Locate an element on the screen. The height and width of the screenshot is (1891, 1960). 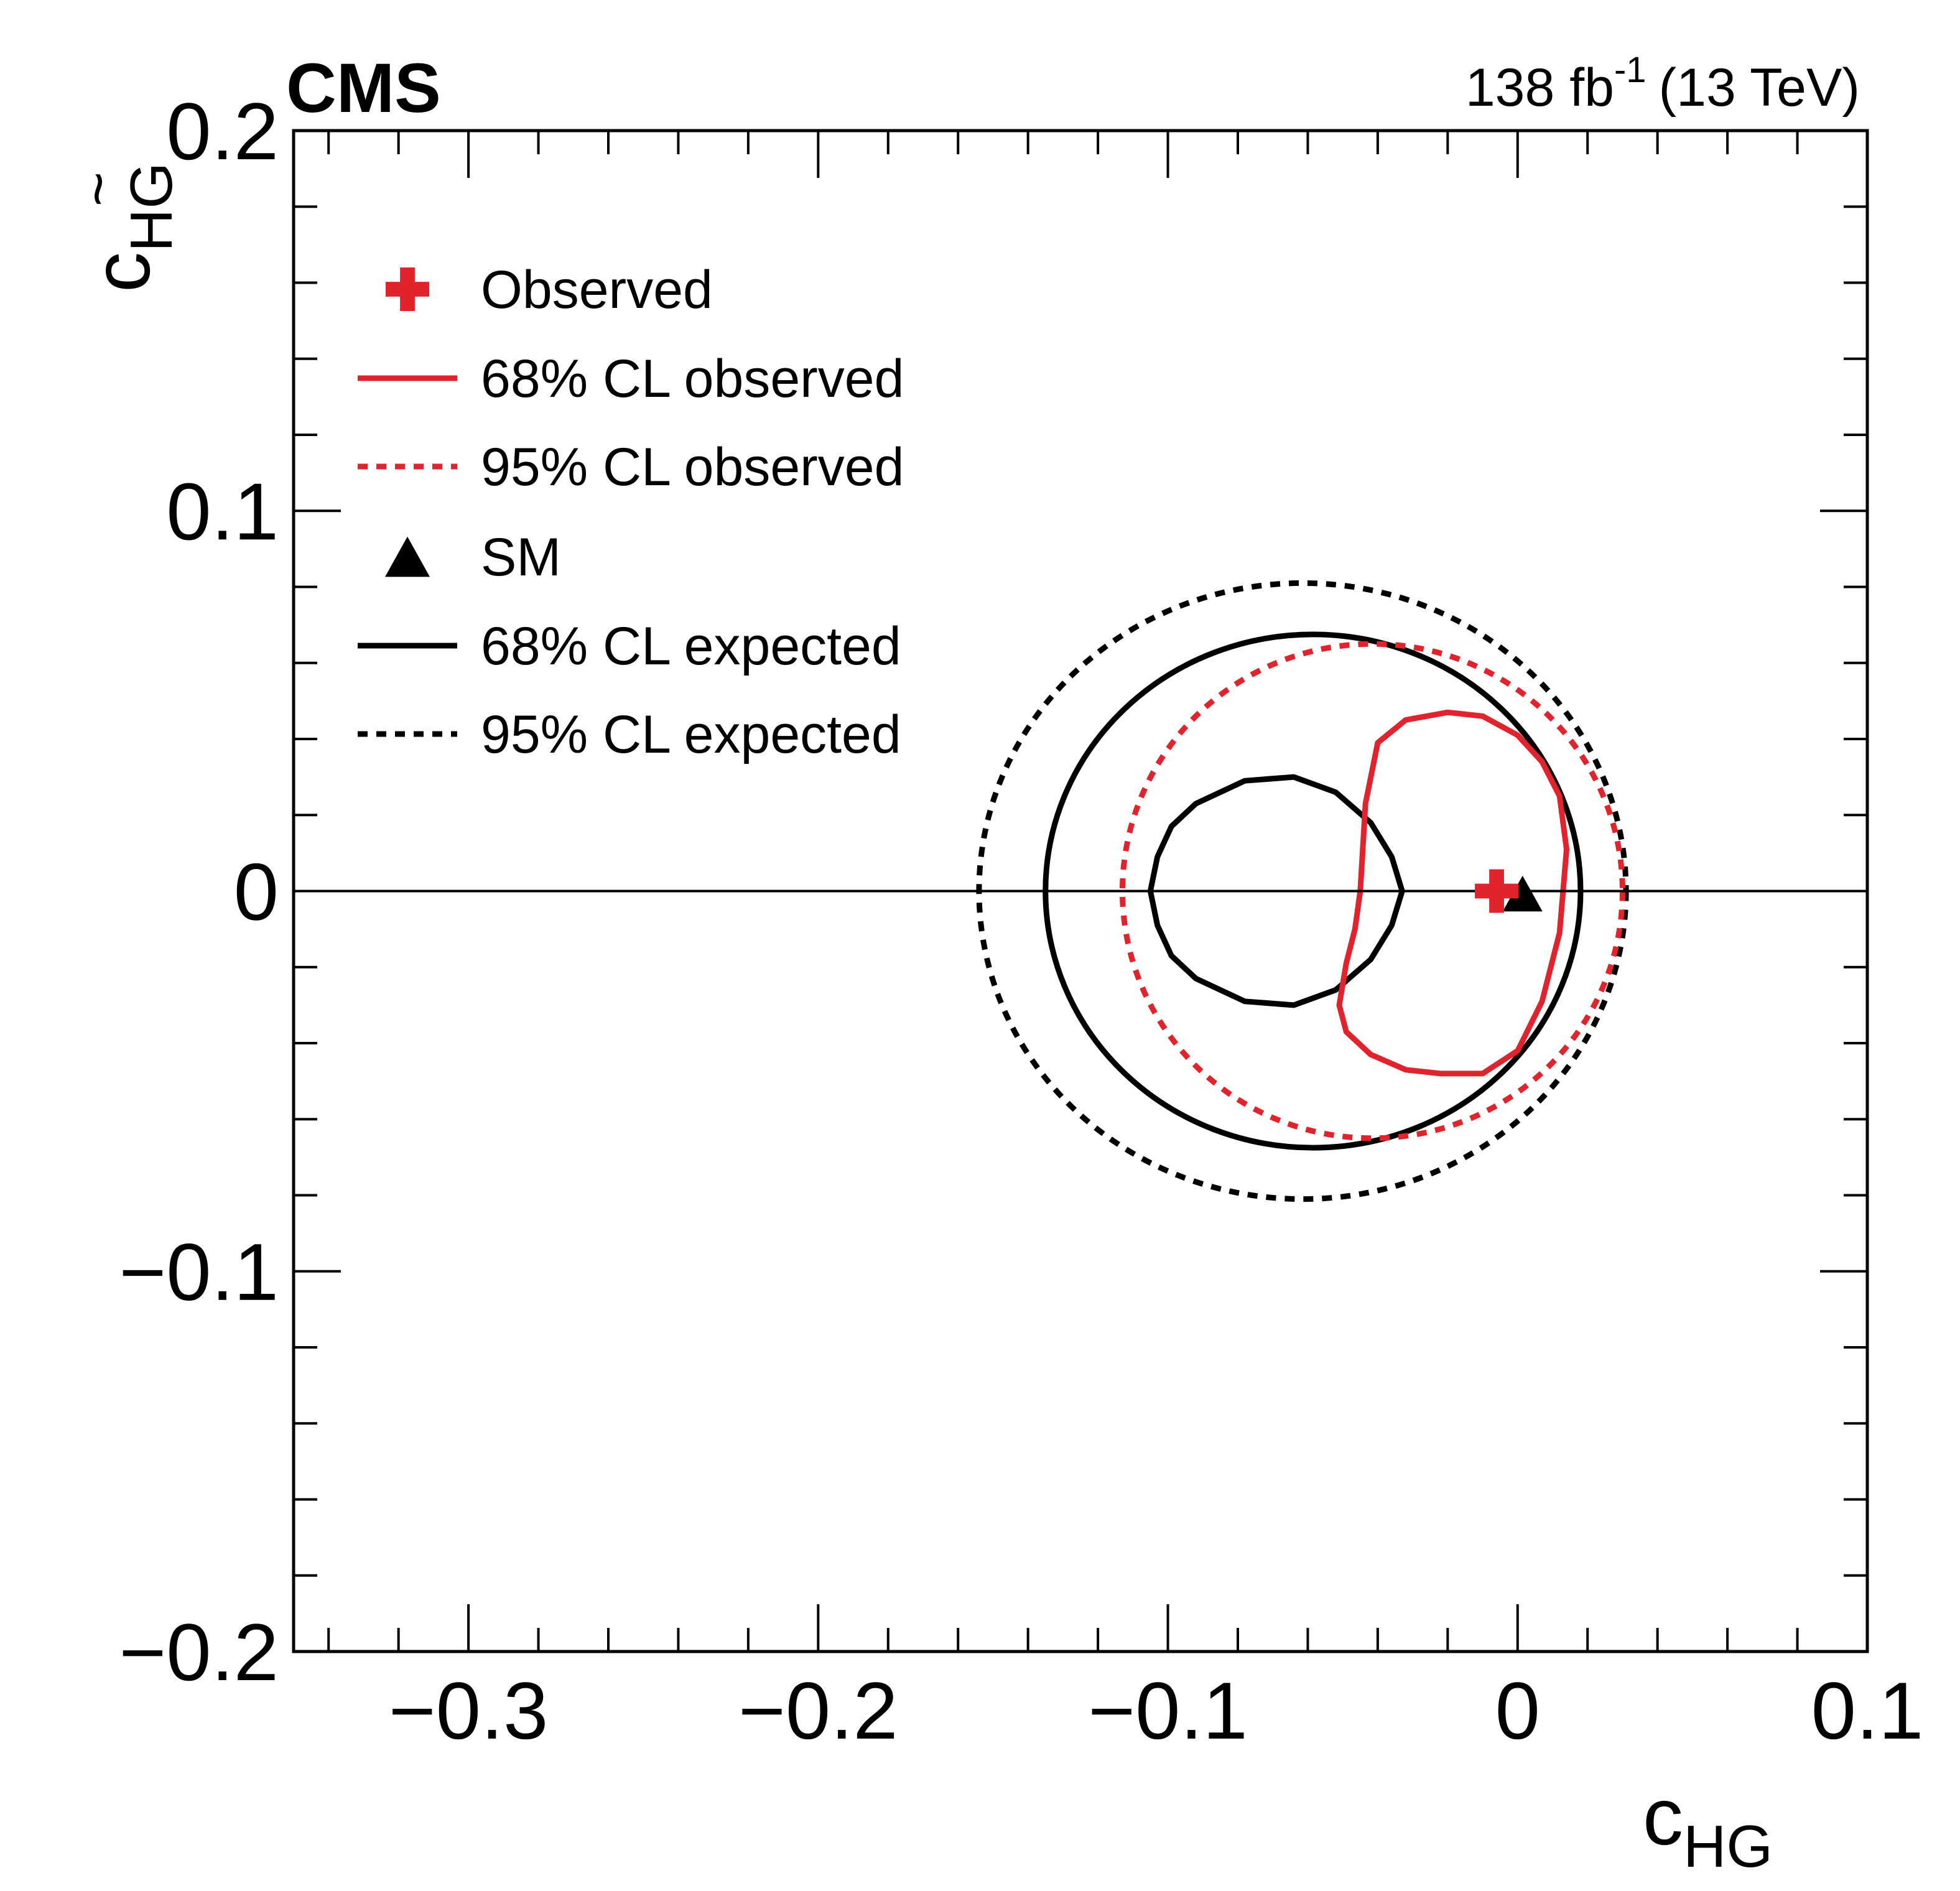
legend-entry-exp68: 68% CL expected is located at coordinates (629, 646).